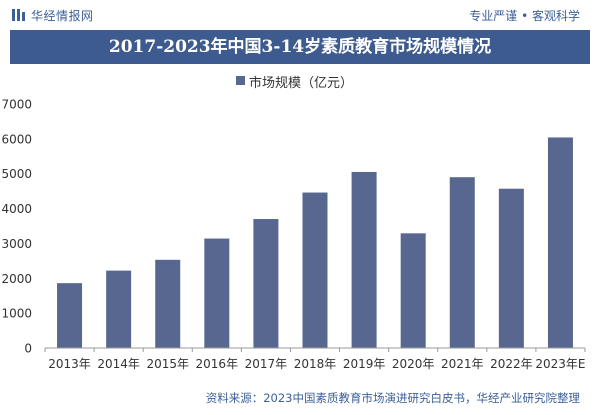 The width and height of the screenshot is (600, 415). Describe the element at coordinates (18, 15) in the screenshot. I see `logo-icon` at that location.